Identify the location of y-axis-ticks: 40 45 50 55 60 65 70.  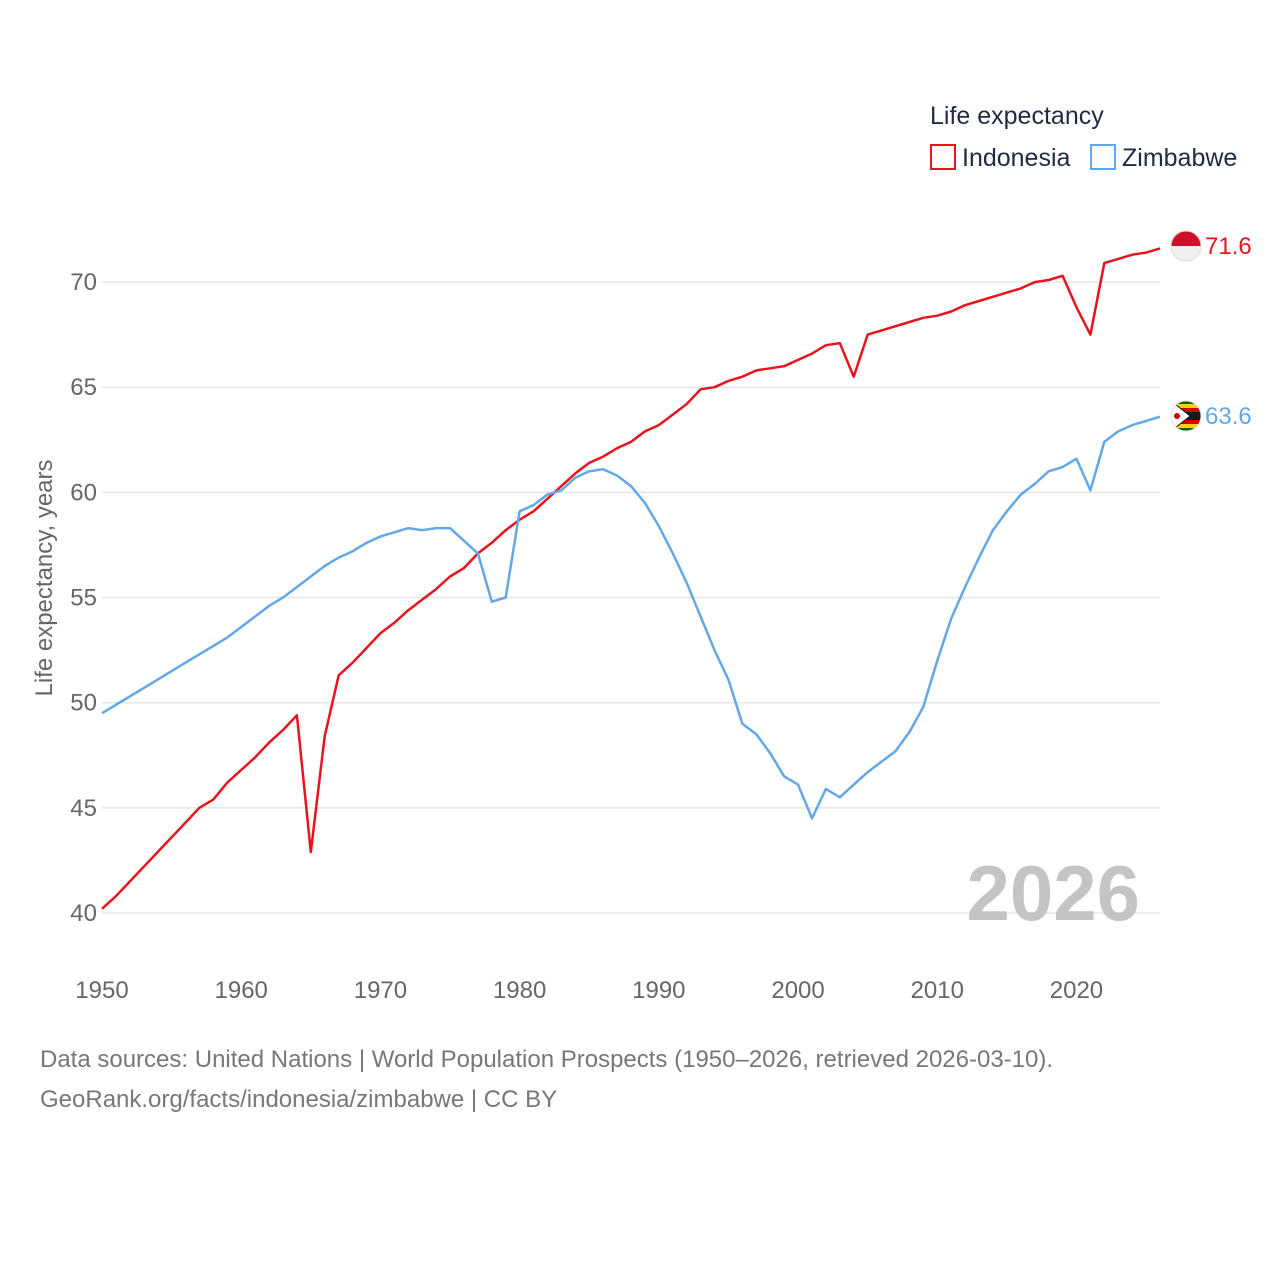
(83, 598).